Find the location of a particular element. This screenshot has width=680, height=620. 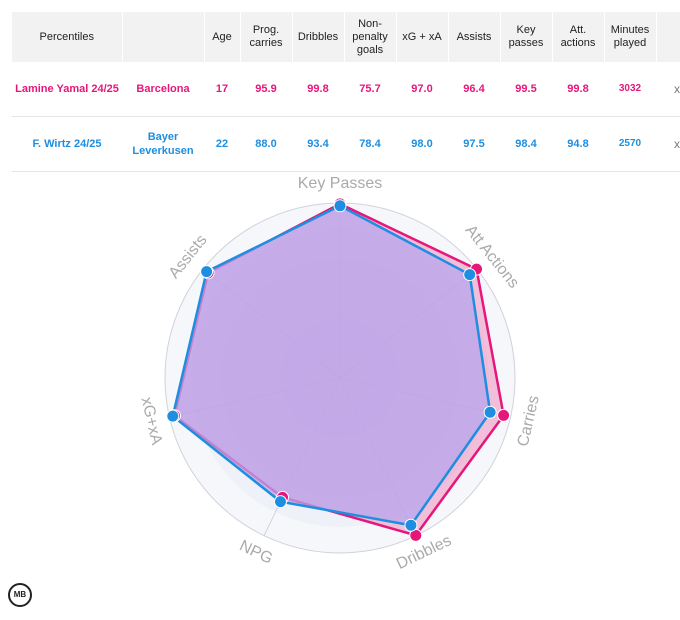

age-value: 22 is located at coordinates (222, 144).